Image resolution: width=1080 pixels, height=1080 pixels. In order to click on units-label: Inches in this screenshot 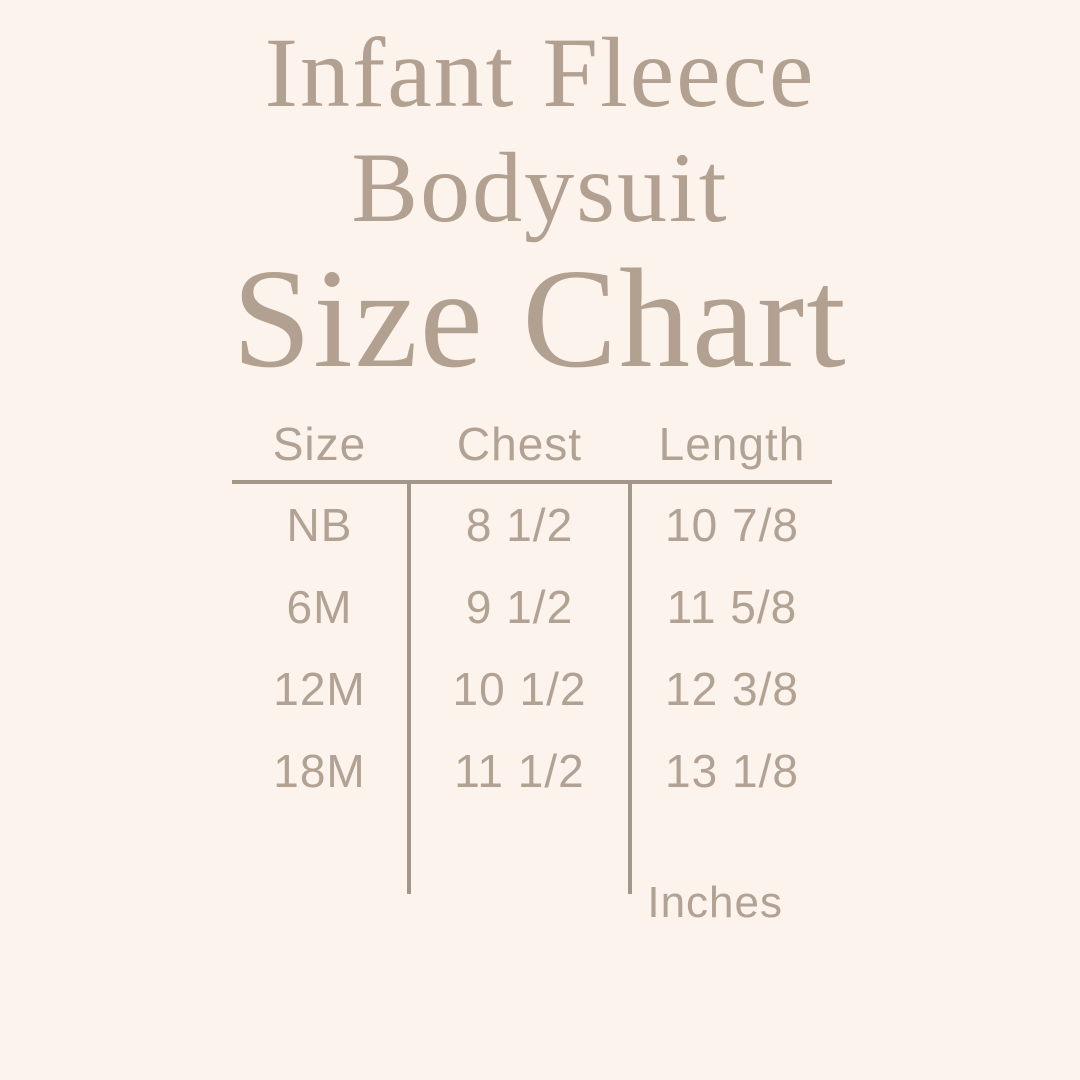, I will do `click(715, 902)`.